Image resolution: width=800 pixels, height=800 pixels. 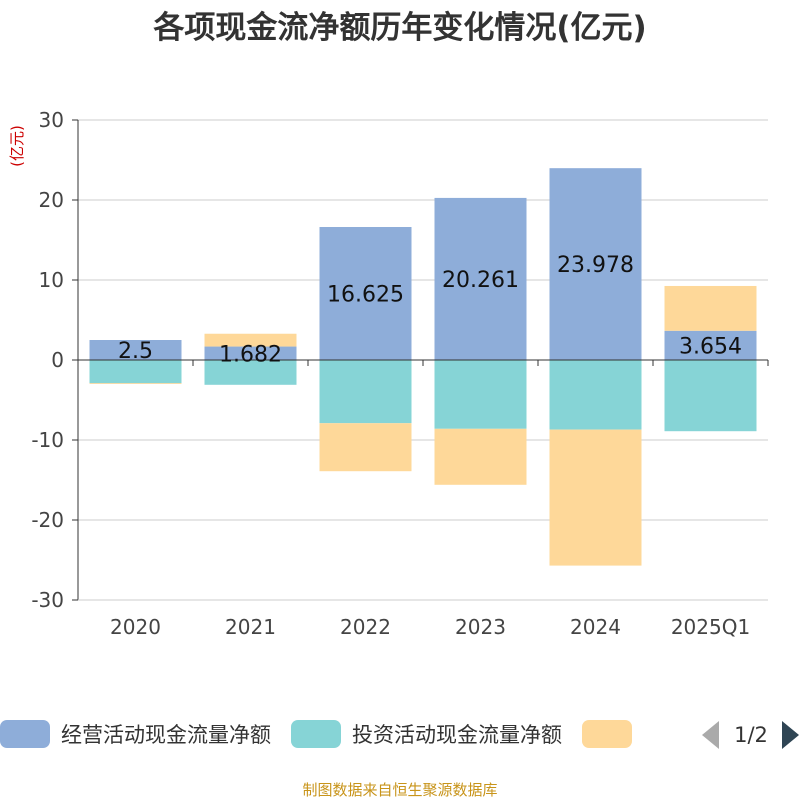 I want to click on legend-item-2: 投资活动现金流量净额, so click(x=426, y=734).